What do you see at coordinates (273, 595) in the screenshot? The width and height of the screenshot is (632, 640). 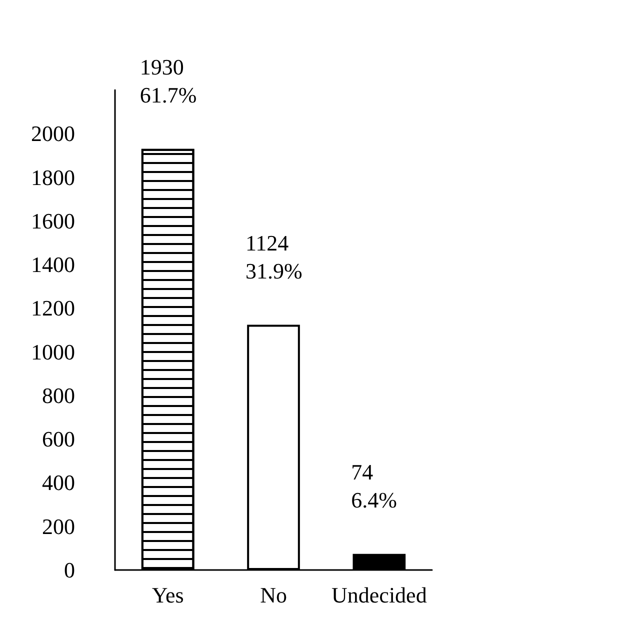 I see `x-tick-label: No` at bounding box center [273, 595].